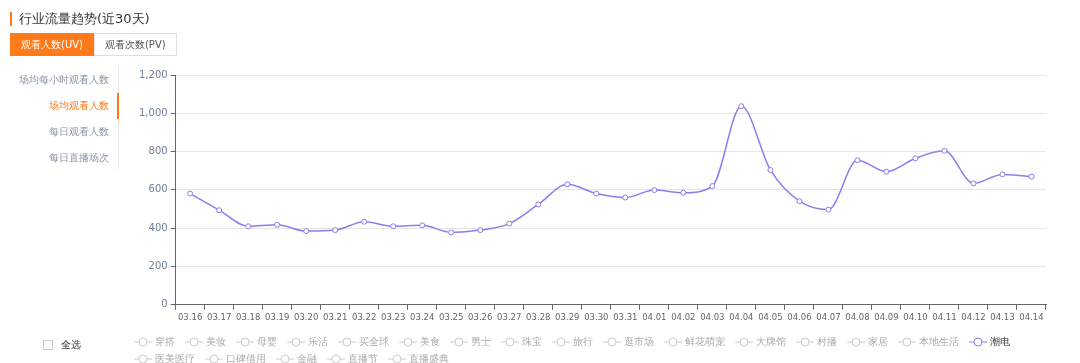 The height and width of the screenshot is (363, 1080). Describe the element at coordinates (770, 317) in the screenshot. I see `x-tick-label: 04.05` at that location.